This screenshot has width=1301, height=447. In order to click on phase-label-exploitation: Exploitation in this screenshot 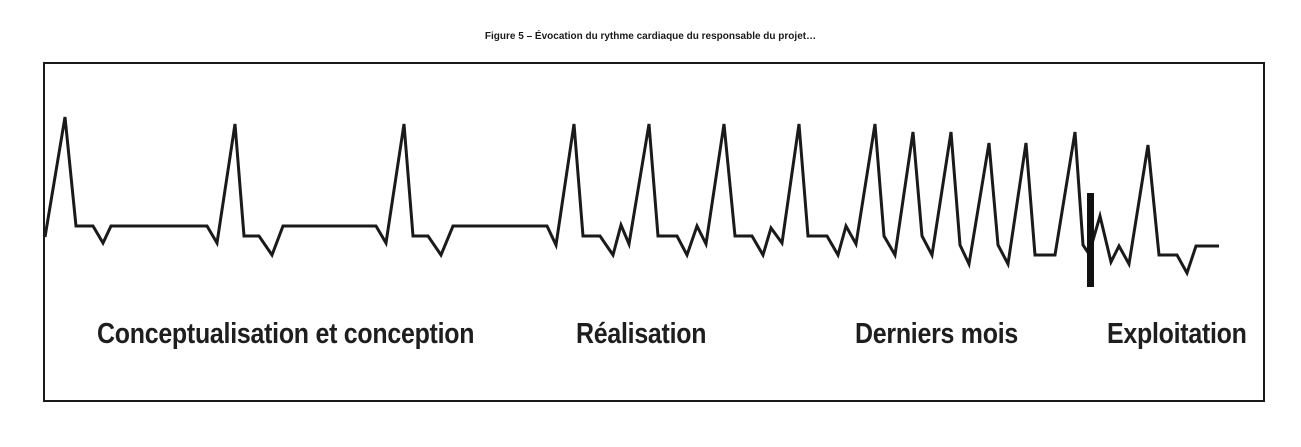, I will do `click(1177, 334)`.